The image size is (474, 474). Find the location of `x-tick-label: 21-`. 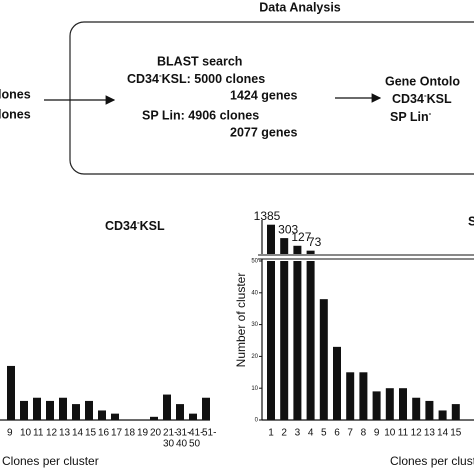

x-tick-label: 21- is located at coordinates (170, 433).